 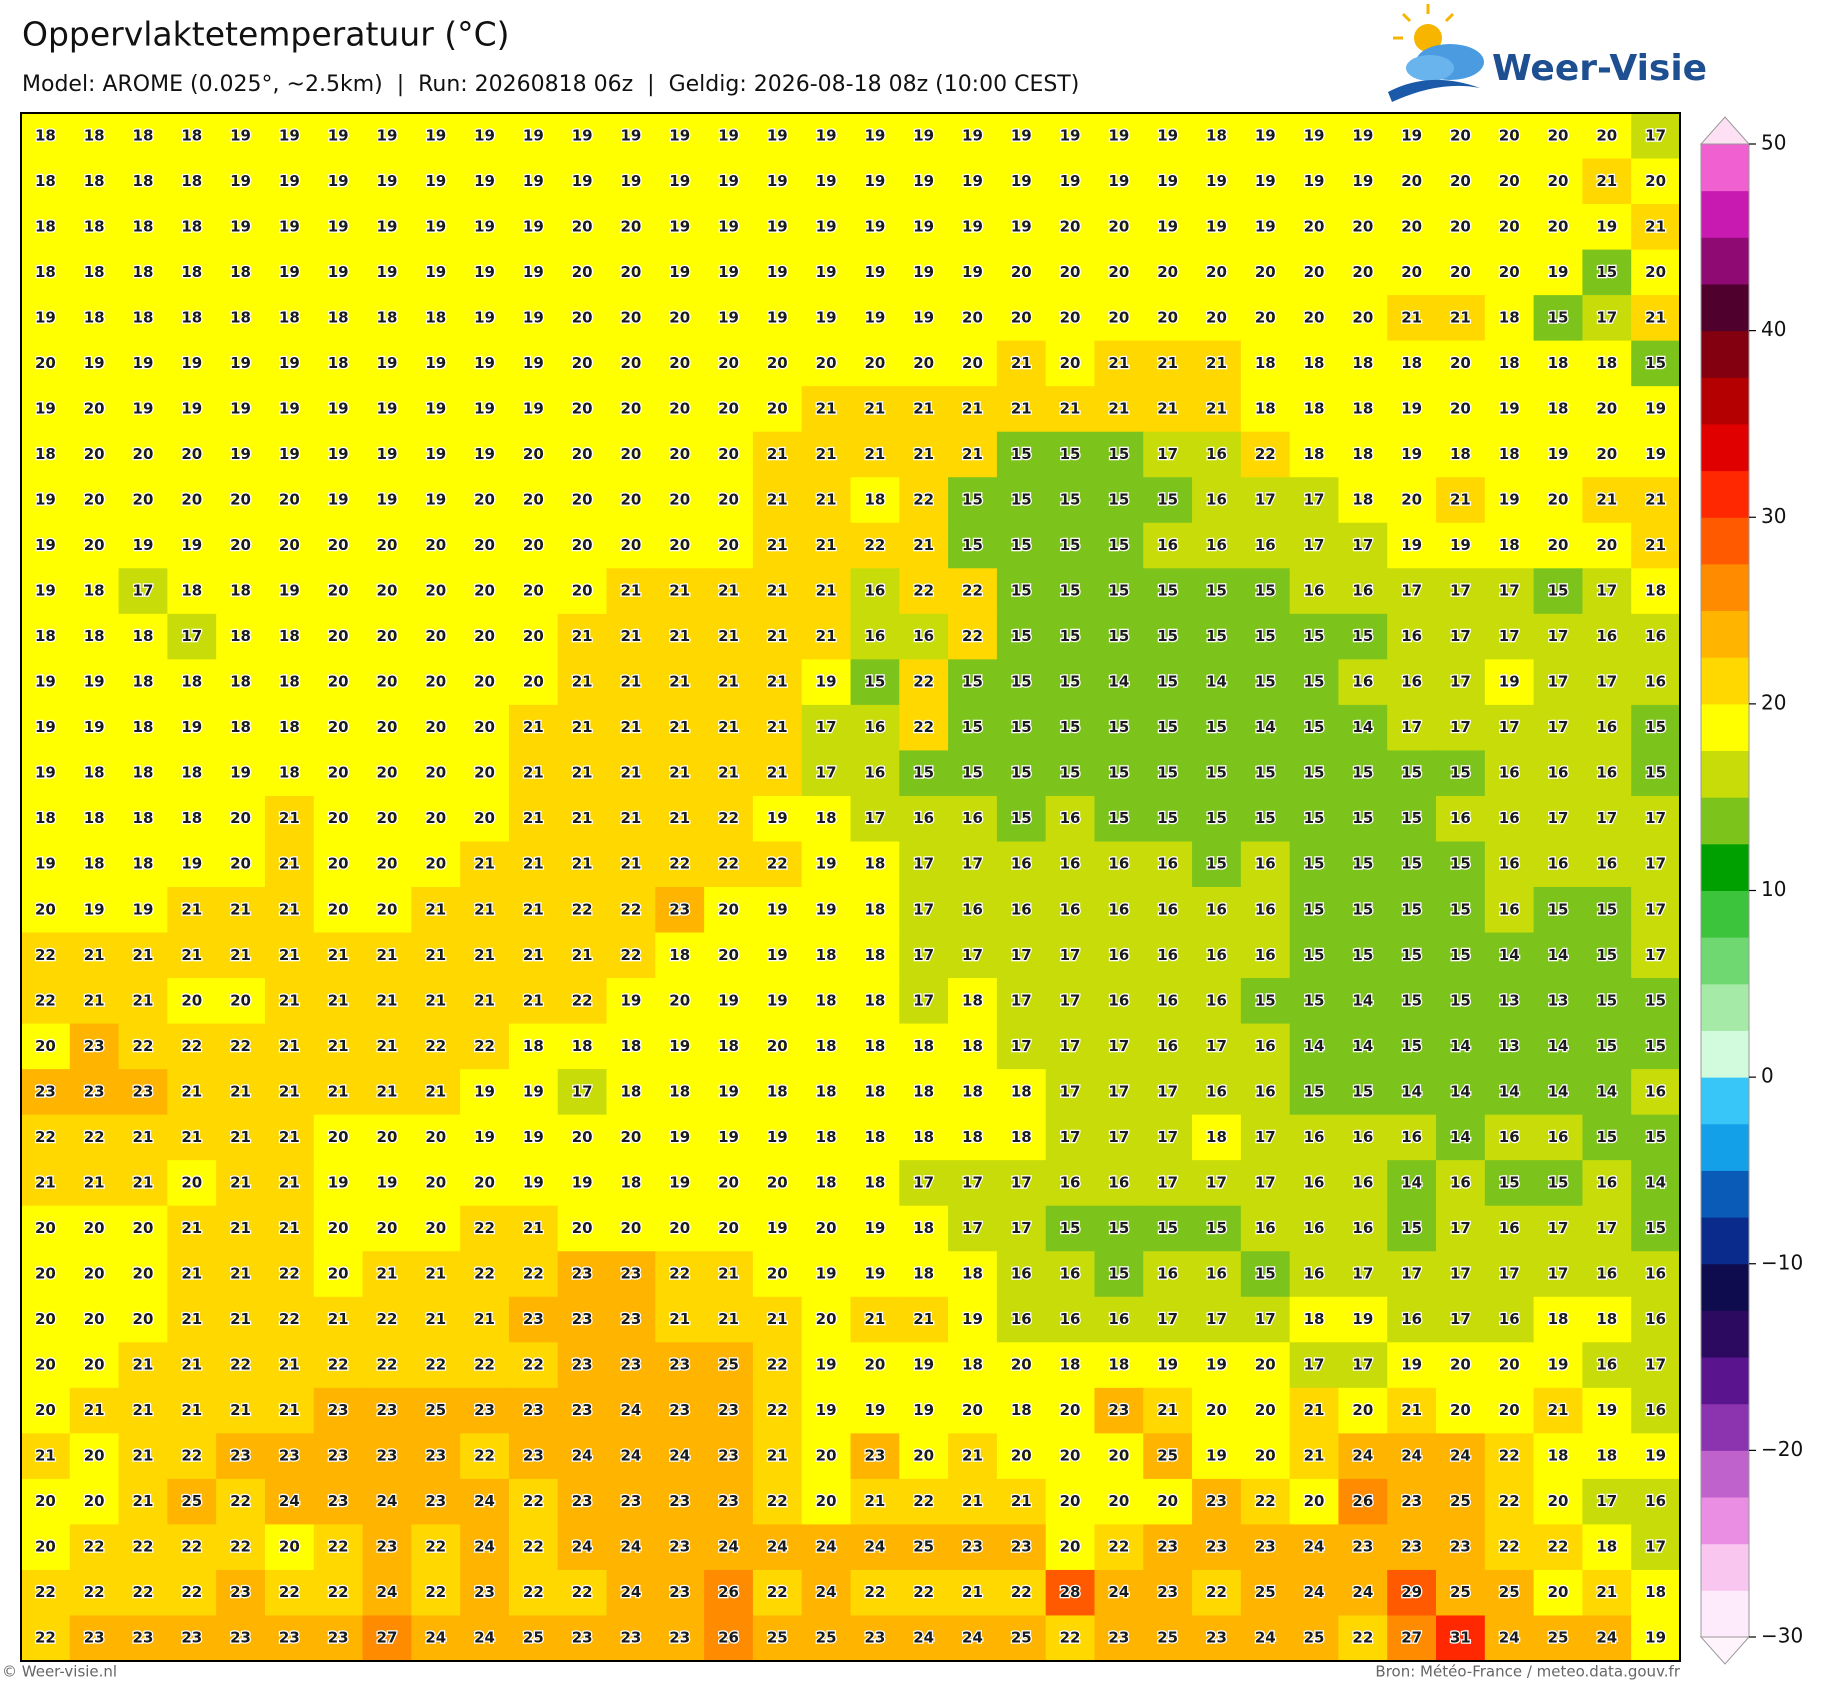 What do you see at coordinates (387, 1638) in the screenshot?
I see `temperature-label: 27` at bounding box center [387, 1638].